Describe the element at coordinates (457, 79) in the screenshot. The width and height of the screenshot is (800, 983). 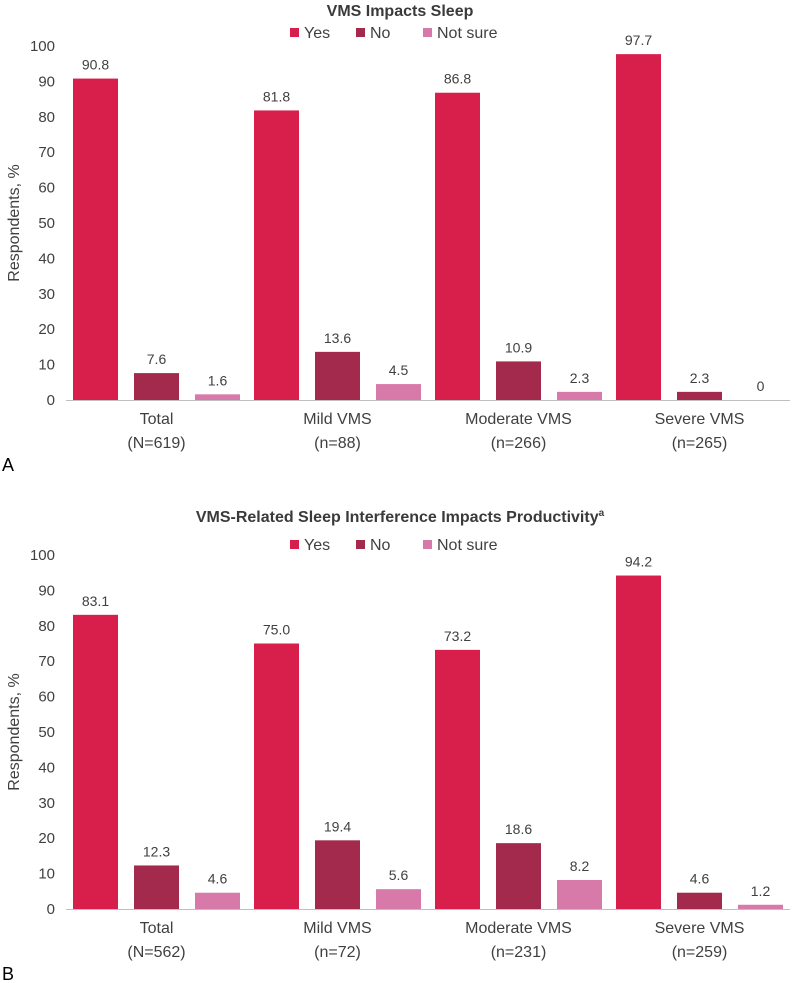
I see `data-label: 86.8` at that location.